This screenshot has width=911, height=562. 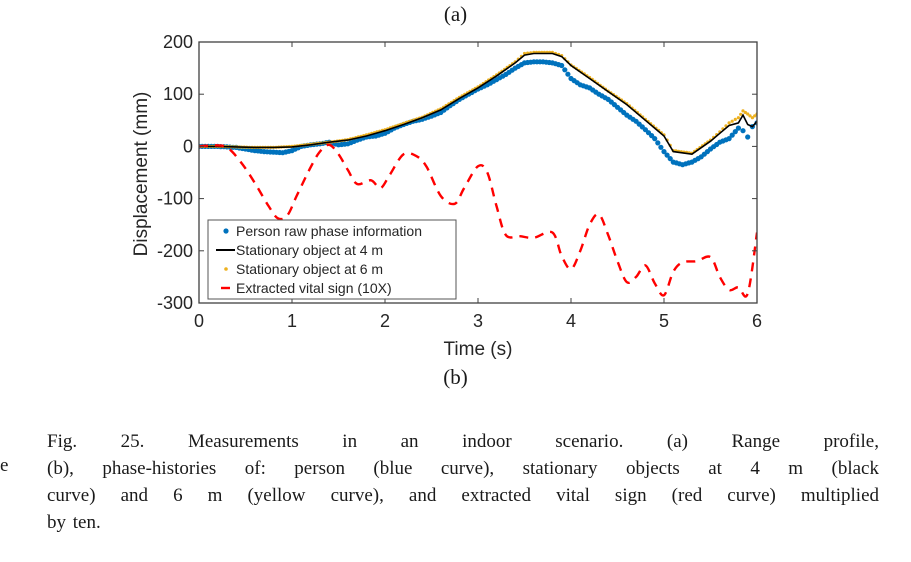 I want to click on series-stationary-object-at-4-m, so click(x=478, y=104).